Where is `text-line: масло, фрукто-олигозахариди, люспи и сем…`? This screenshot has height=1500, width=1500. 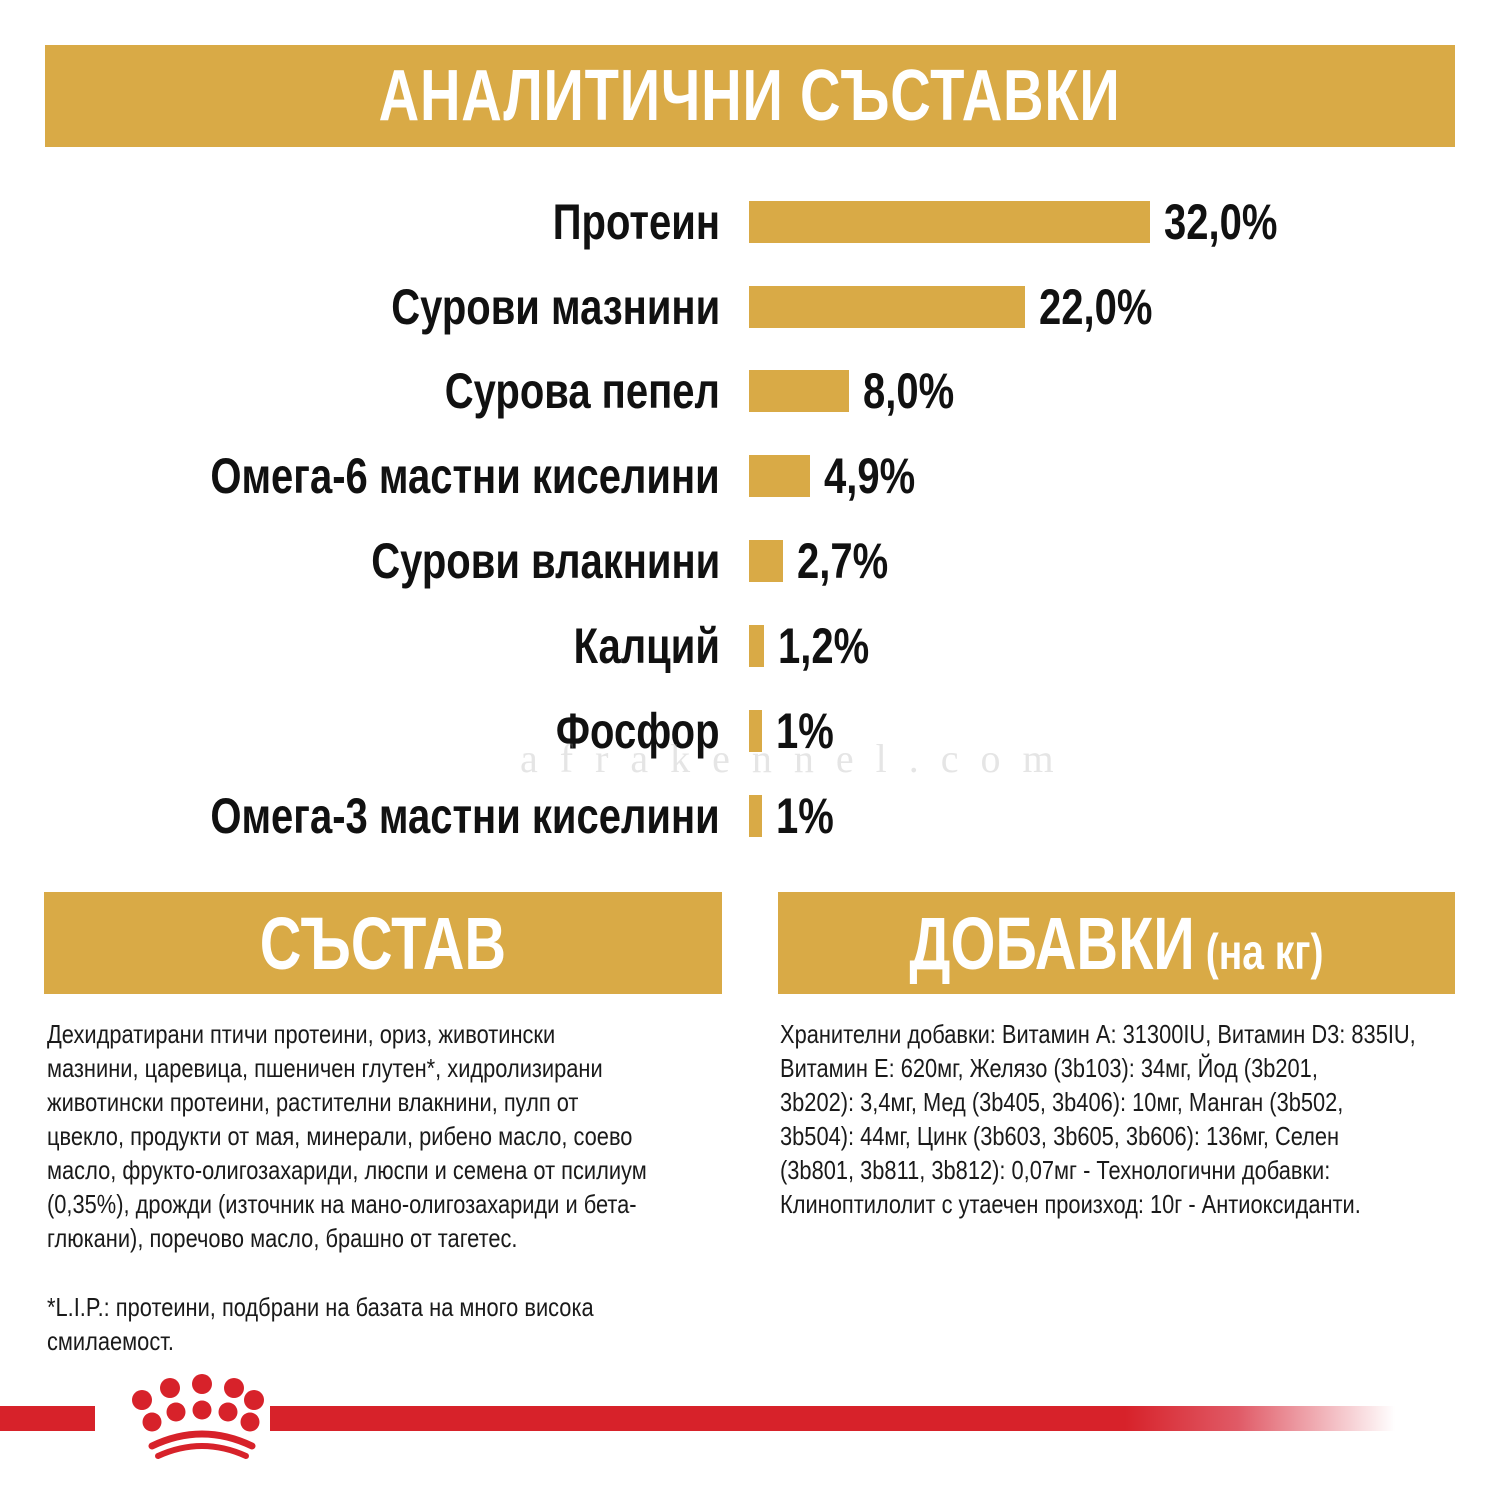
text-line: масло, фрукто-олигозахариди, люспи и сем… is located at coordinates (347, 1170).